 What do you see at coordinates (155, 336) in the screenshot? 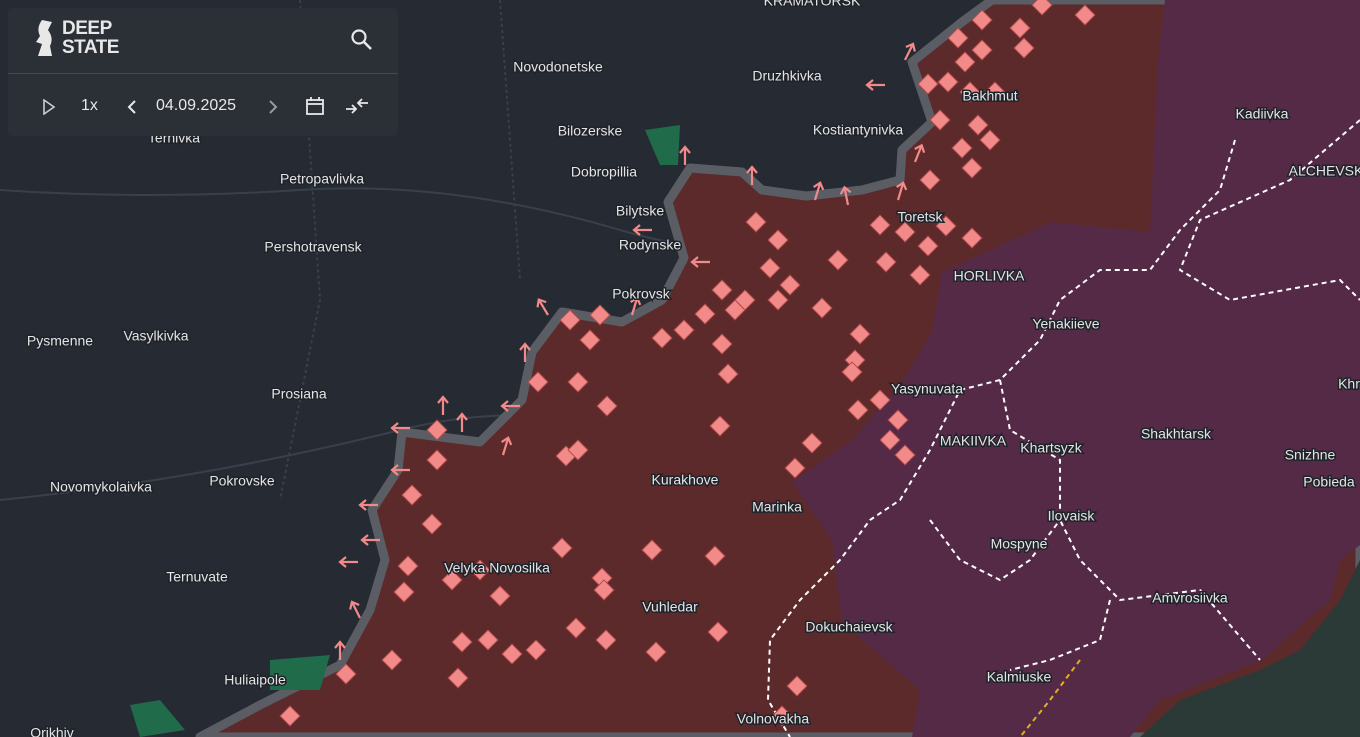
I see `place-label: Vasylkivka` at bounding box center [155, 336].